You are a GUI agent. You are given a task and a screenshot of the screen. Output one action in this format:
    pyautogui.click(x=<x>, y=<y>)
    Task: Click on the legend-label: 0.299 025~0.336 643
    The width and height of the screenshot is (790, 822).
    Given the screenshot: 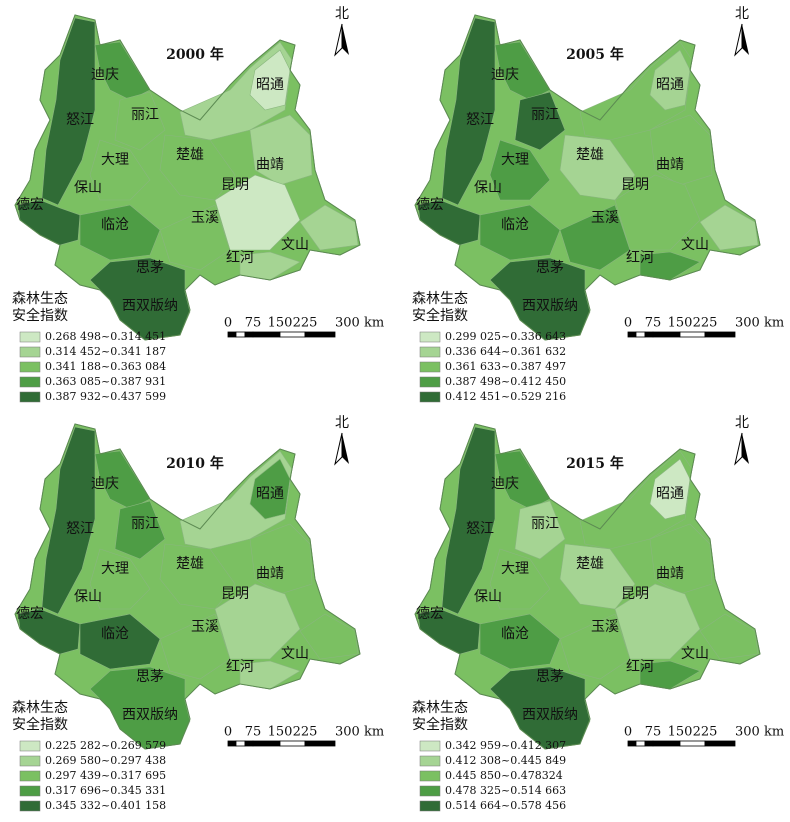 What is the action you would take?
    pyautogui.click(x=505, y=336)
    